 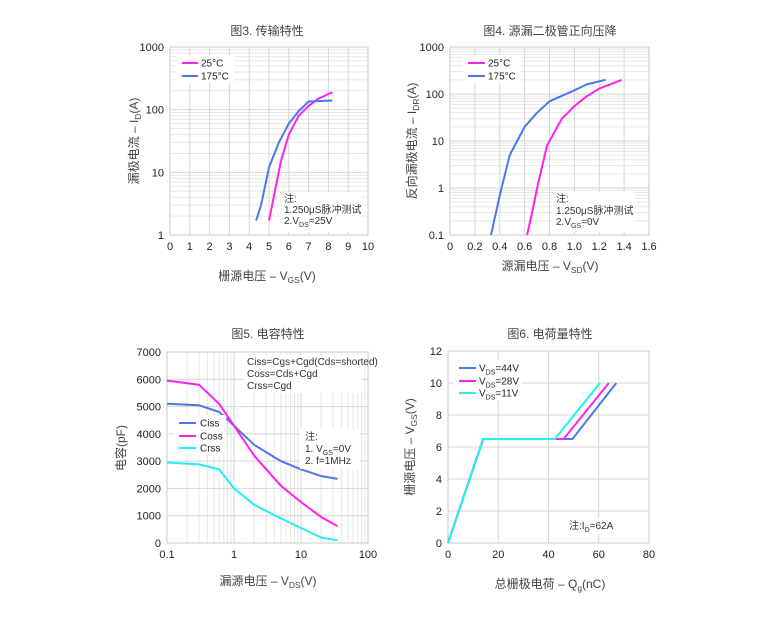 What do you see at coordinates (269, 247) in the screenshot?
I see `x-tick-label: 5` at bounding box center [269, 247].